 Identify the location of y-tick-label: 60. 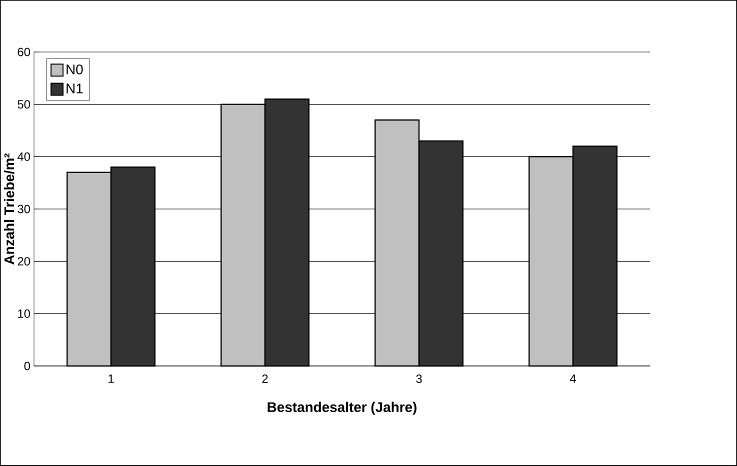
(24, 52).